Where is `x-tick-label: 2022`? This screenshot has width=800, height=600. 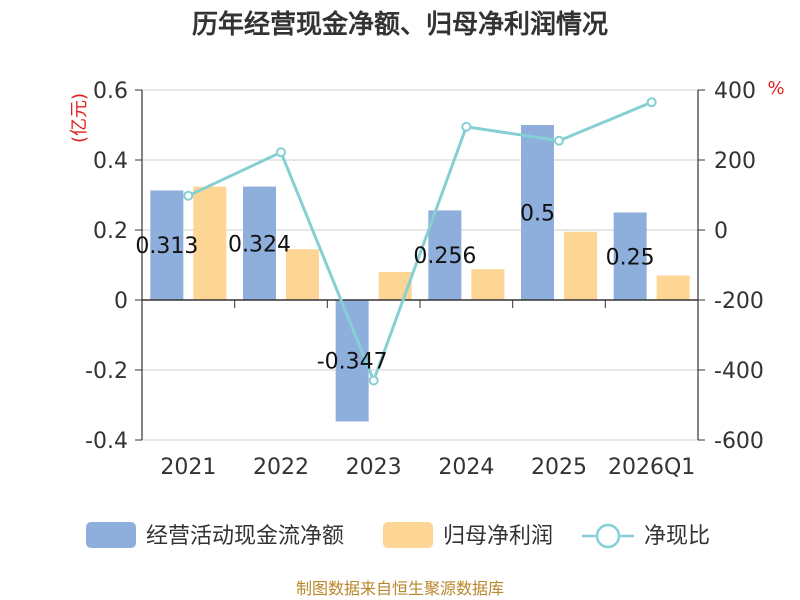 x-tick-label: 2022 is located at coordinates (281, 467).